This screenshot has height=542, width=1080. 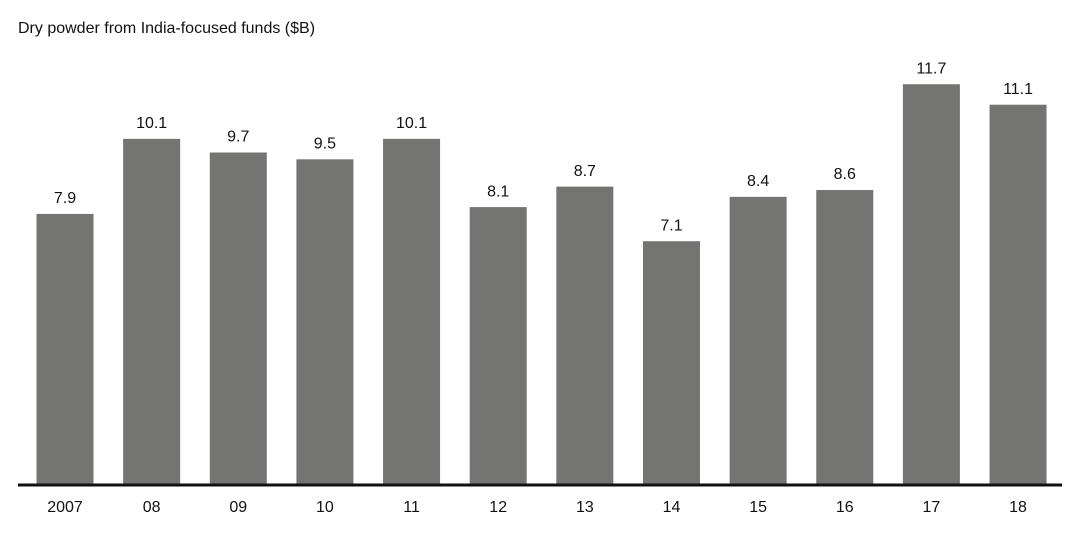 What do you see at coordinates (585, 507) in the screenshot?
I see `x-tick-label: 13` at bounding box center [585, 507].